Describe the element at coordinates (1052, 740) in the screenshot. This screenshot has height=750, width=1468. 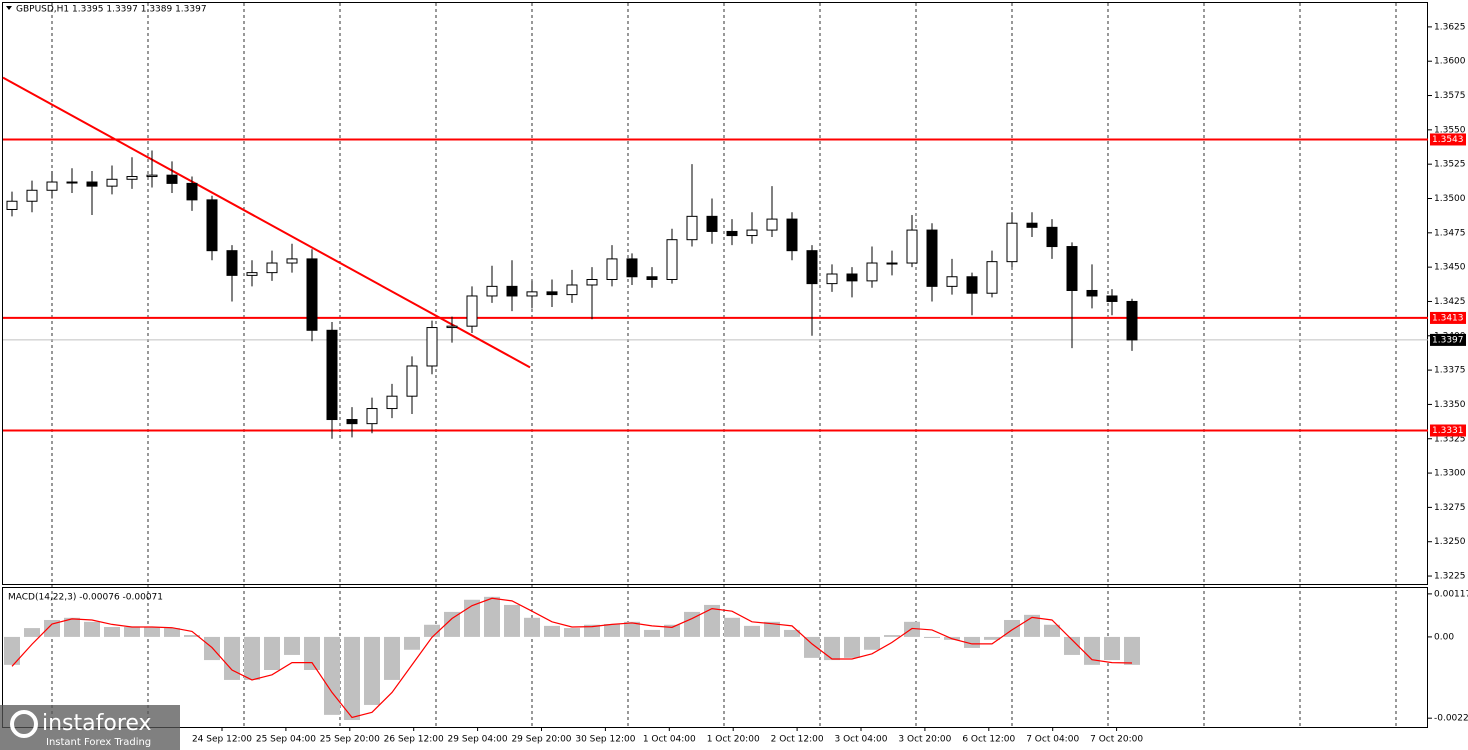
I see `x-tick-label: 7 Oct 04:00` at that location.